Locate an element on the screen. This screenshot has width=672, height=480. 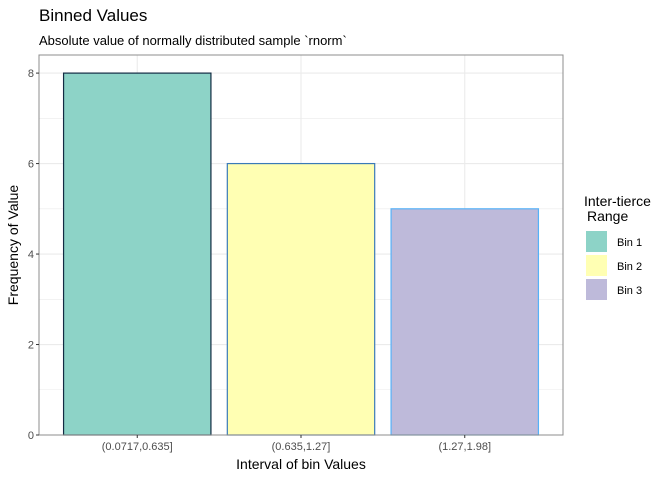
legend-label-2: Bin 2 is located at coordinates (629, 267).